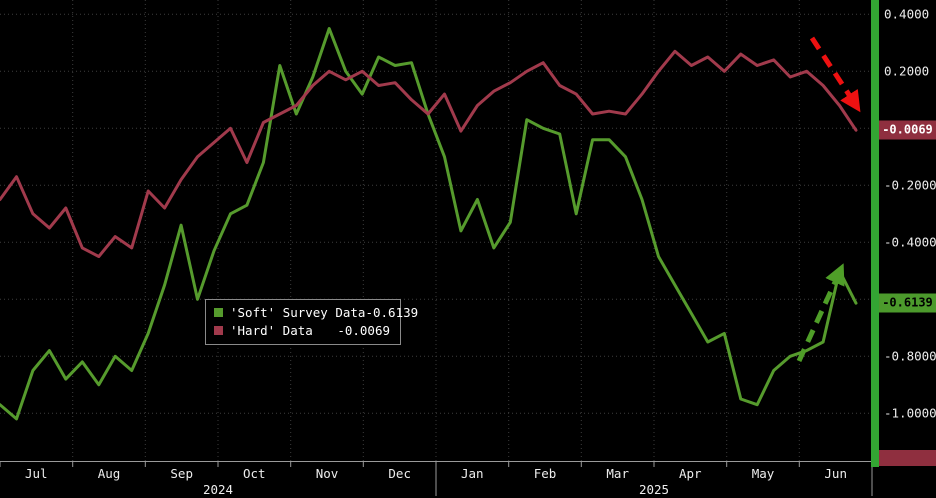 This screenshot has height=498, width=936. Describe the element at coordinates (218, 312) in the screenshot. I see `legend-swatch-soft` at that location.